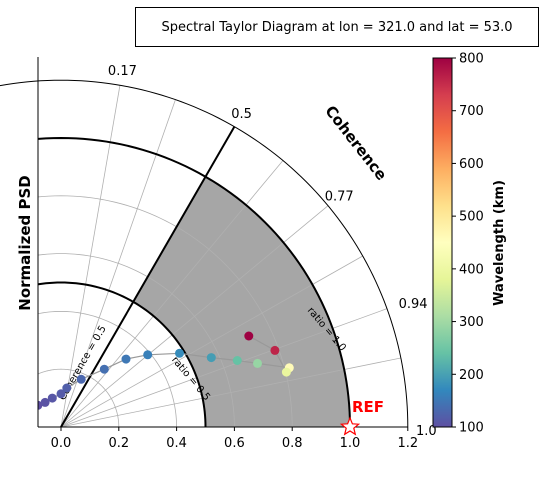 The height and width of the screenshot is (480, 554). What do you see at coordinates (471, 217) in the screenshot?
I see `colorbar-tick-label: 500` at bounding box center [471, 217].